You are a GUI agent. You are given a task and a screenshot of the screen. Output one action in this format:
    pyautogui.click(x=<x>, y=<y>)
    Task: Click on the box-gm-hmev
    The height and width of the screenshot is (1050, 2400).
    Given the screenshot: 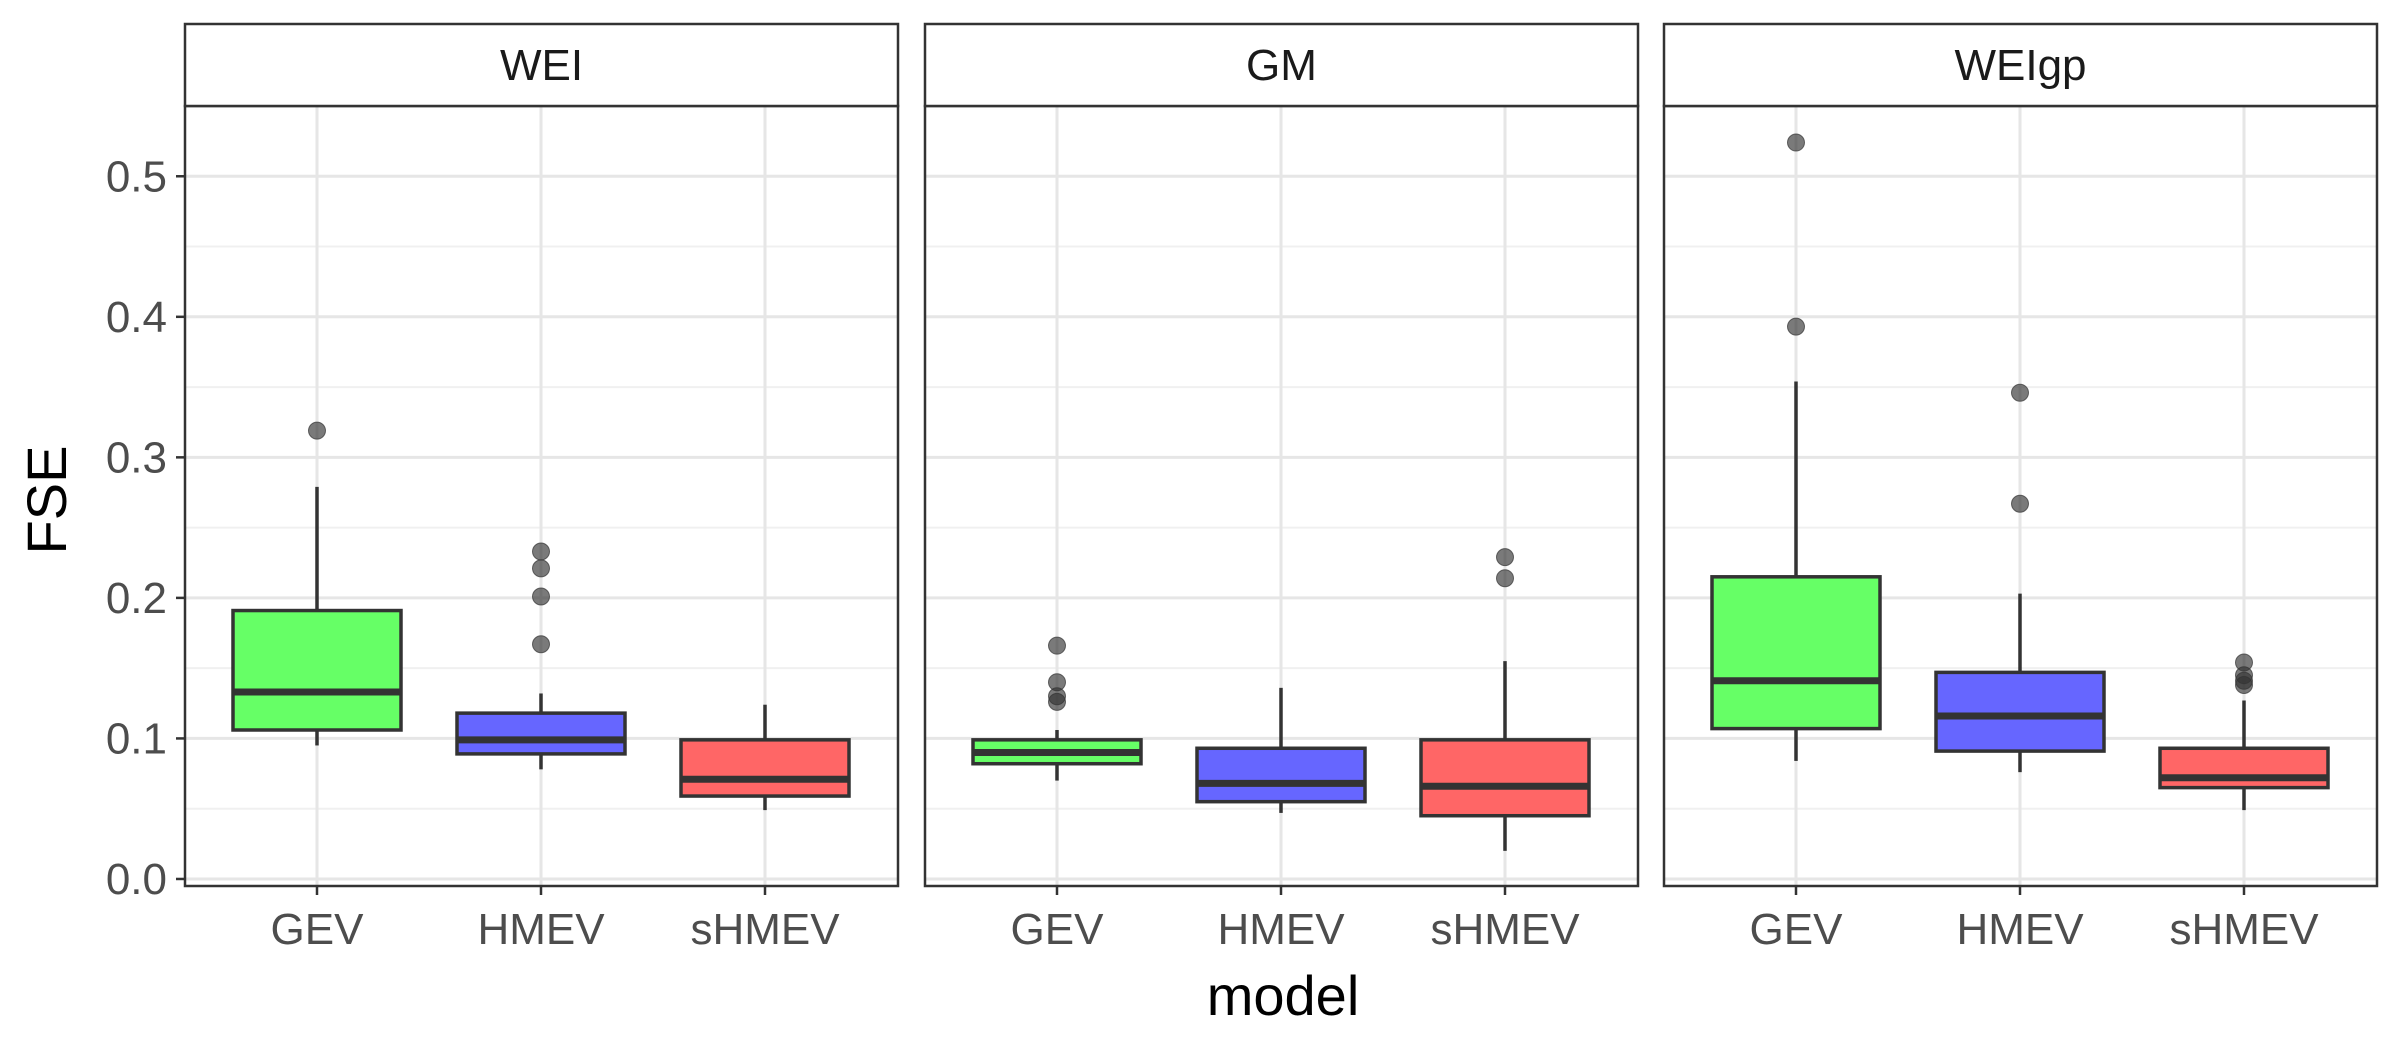 What is the action you would take?
    pyautogui.click(x=1281, y=750)
    